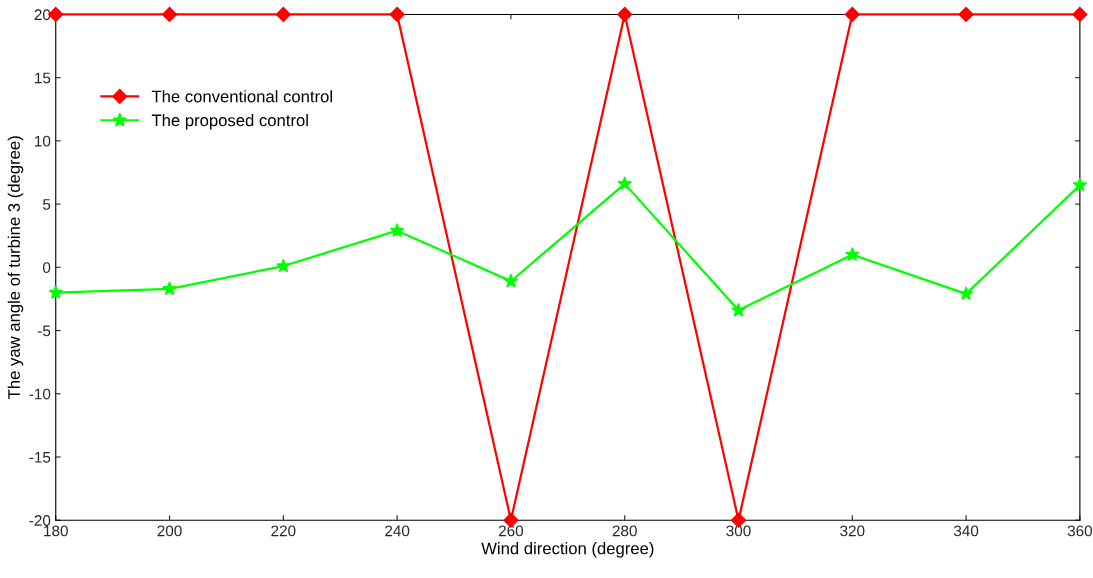 Image resolution: width=1093 pixels, height=578 pixels. I want to click on legend-label: The conventional control, so click(241, 96).